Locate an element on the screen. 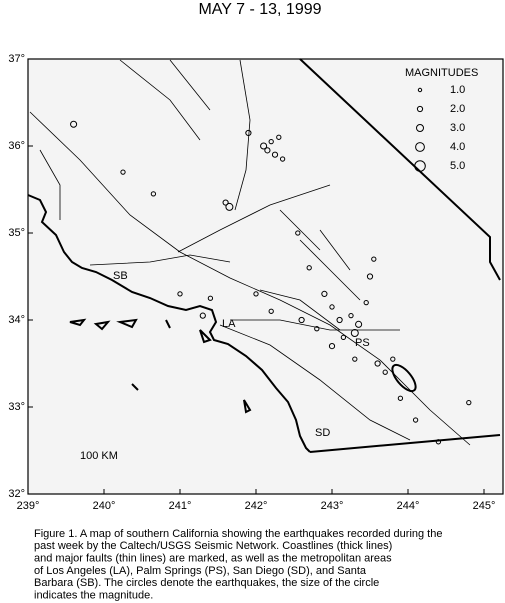  legend-label: 3.0 is located at coordinates (457, 128).